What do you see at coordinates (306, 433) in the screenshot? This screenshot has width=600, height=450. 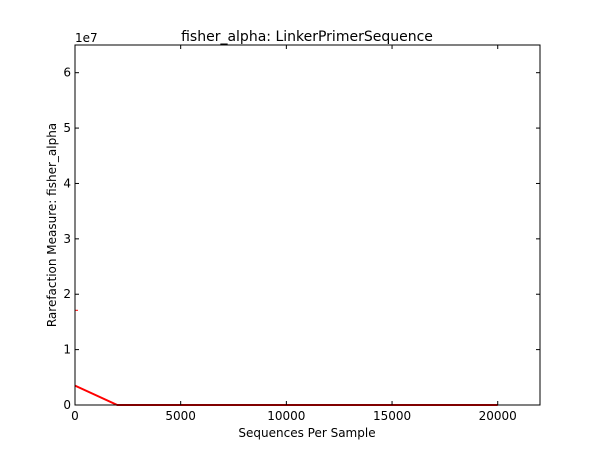 I see `x-axis-label: Sequences Per Sample` at bounding box center [306, 433].